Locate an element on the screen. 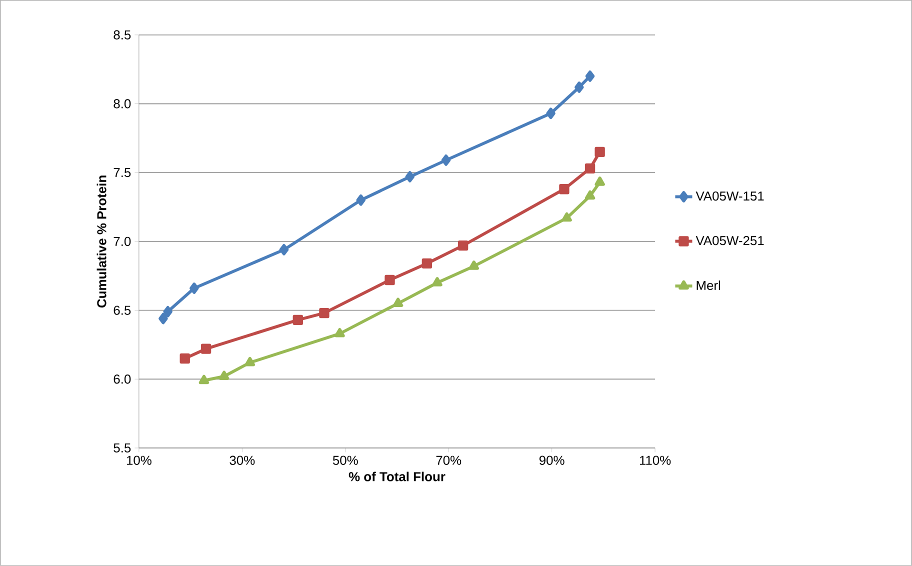 The image size is (912, 566). x-tick-label: 110% is located at coordinates (655, 460).